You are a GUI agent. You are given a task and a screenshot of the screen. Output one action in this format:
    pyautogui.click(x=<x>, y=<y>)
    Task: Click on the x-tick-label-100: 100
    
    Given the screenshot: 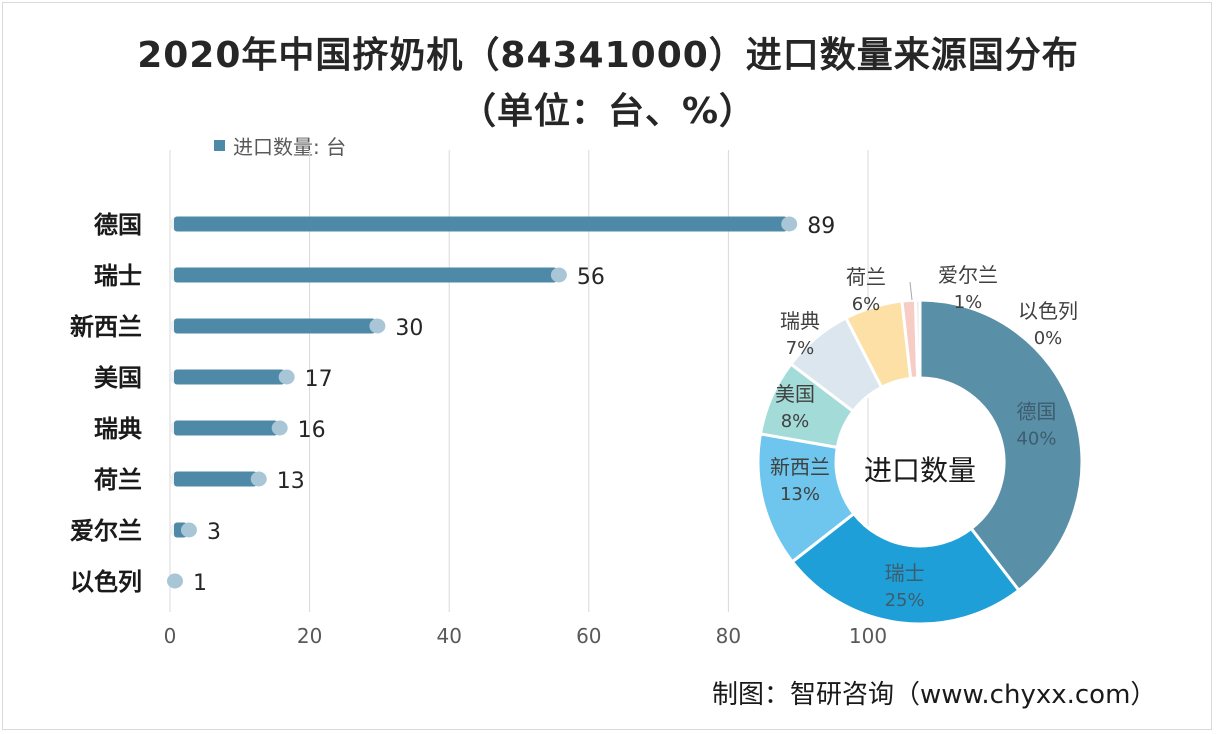 What is the action you would take?
    pyautogui.click(x=868, y=636)
    